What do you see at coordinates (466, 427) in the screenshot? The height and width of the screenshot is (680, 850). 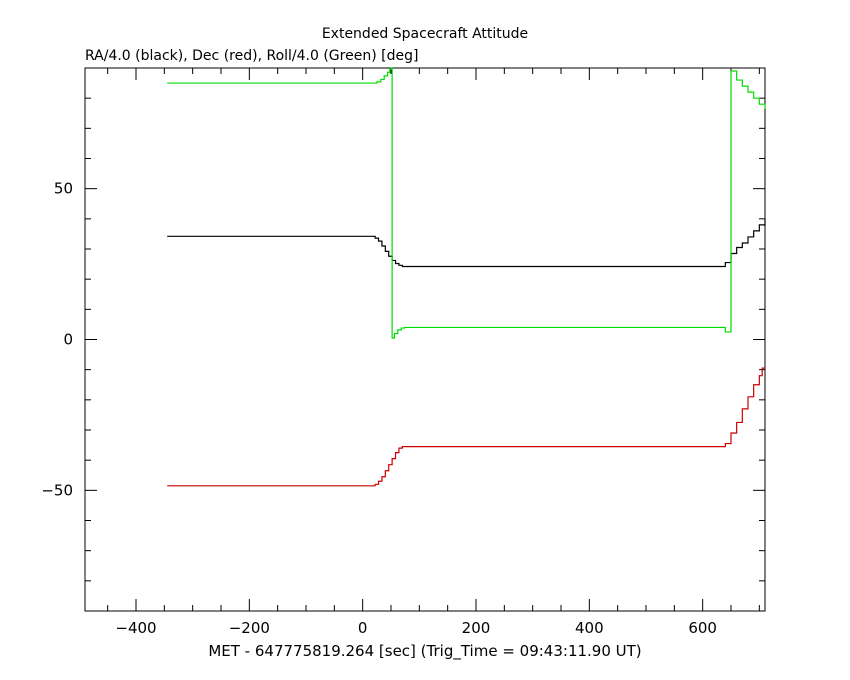 I see `series-dec-line` at bounding box center [466, 427].